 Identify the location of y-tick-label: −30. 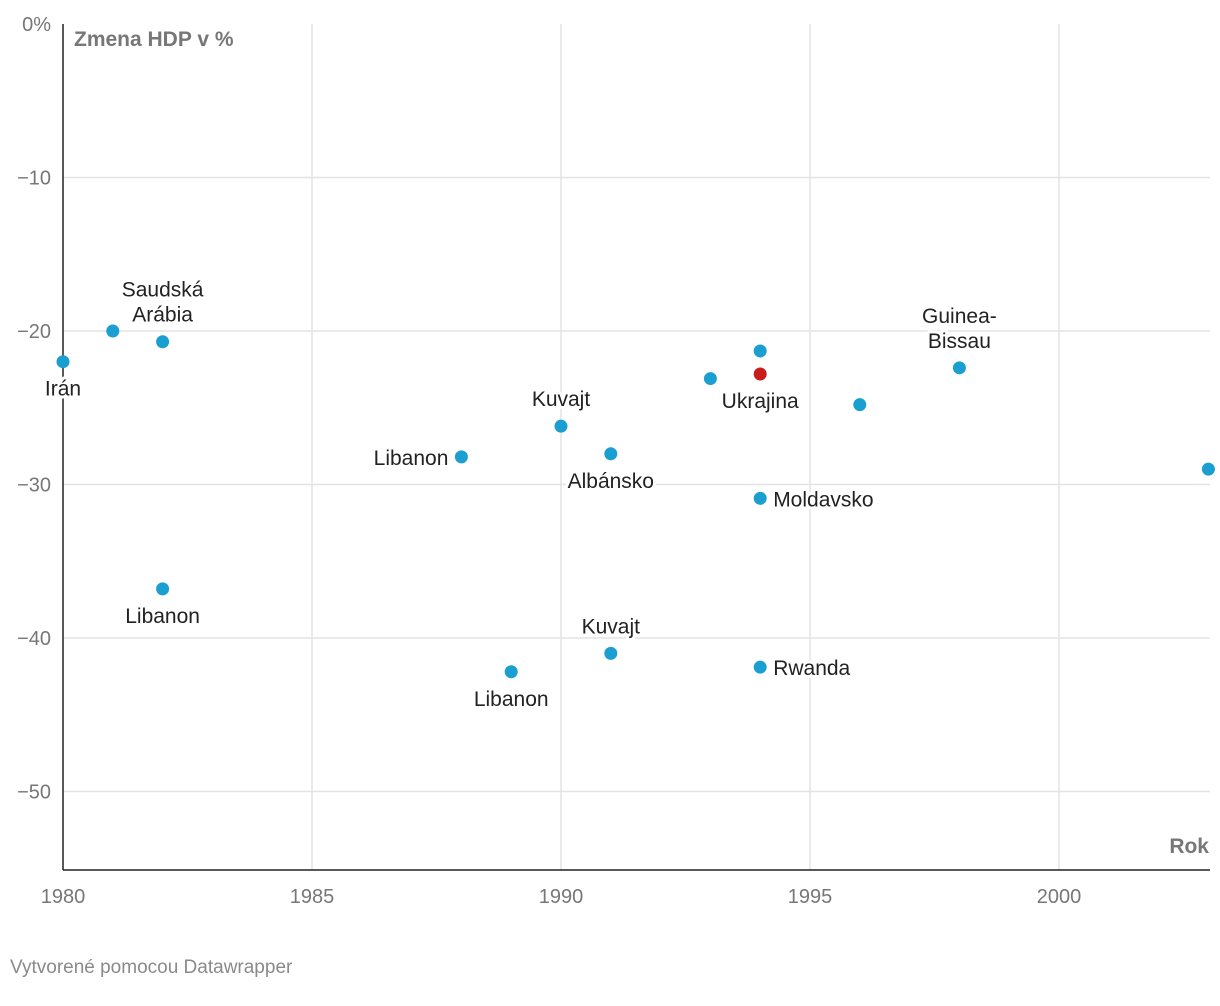
(34, 486).